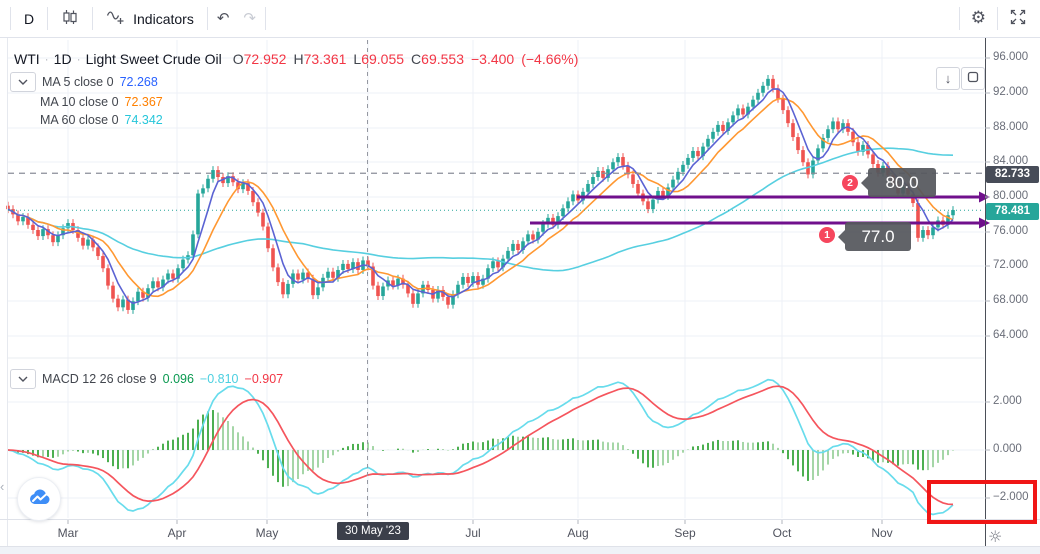  Describe the element at coordinates (143, 102) in the screenshot. I see `ma10-value: 72.367` at that location.